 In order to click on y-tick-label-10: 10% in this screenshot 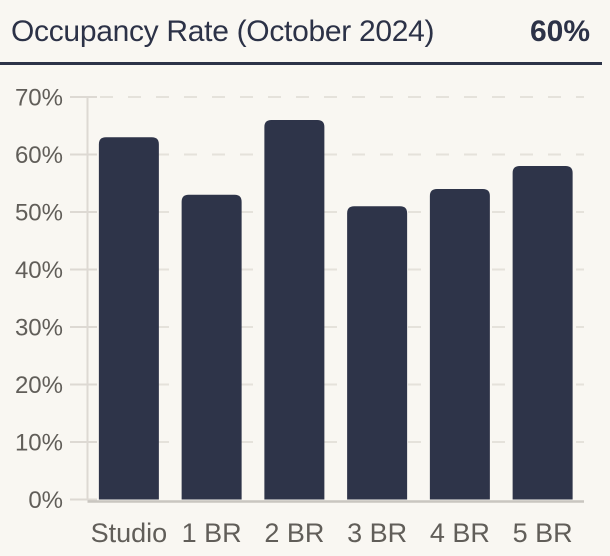, I will do `click(39, 443)`.